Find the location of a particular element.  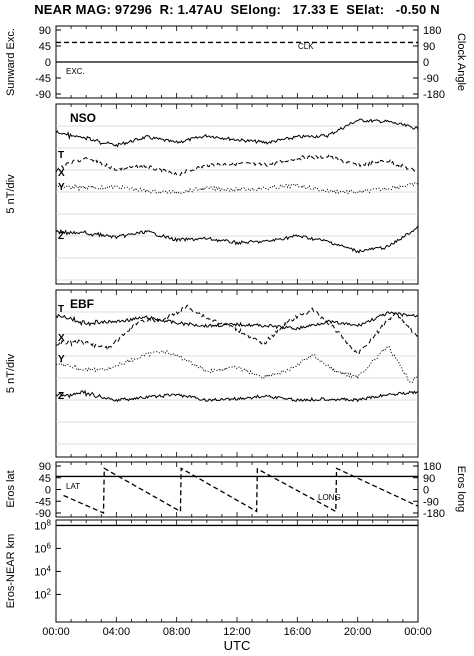

clock-ytick-label: 90 is located at coordinates (429, 47).